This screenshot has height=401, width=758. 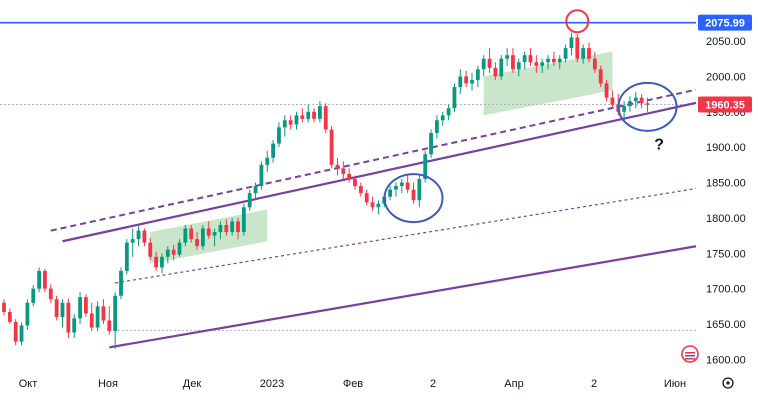 I want to click on y-tick-label: 1800.00, so click(x=726, y=219).